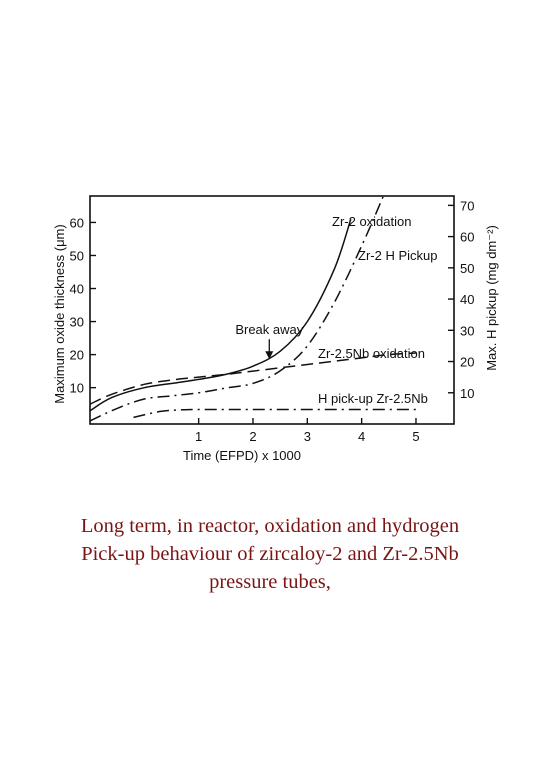  Describe the element at coordinates (198, 436) in the screenshot. I see `x-tick-label: 1` at that location.